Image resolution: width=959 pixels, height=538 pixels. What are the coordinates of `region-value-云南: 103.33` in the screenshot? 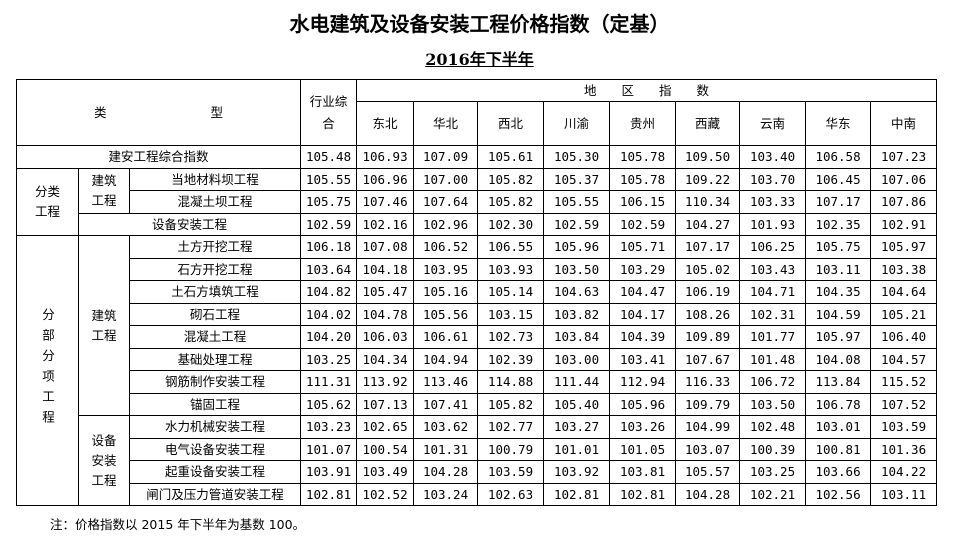 It's located at (773, 202).